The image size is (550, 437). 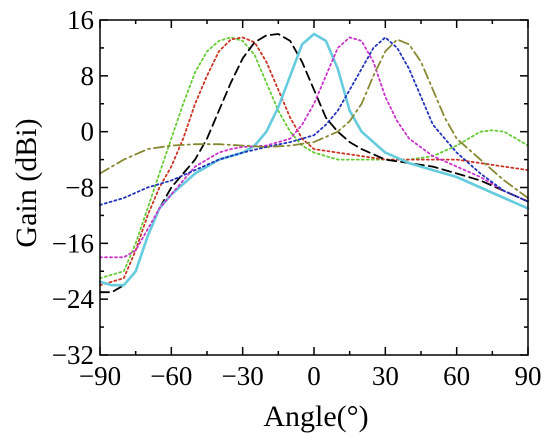 I want to click on x-tick-label: −30, so click(x=243, y=376).